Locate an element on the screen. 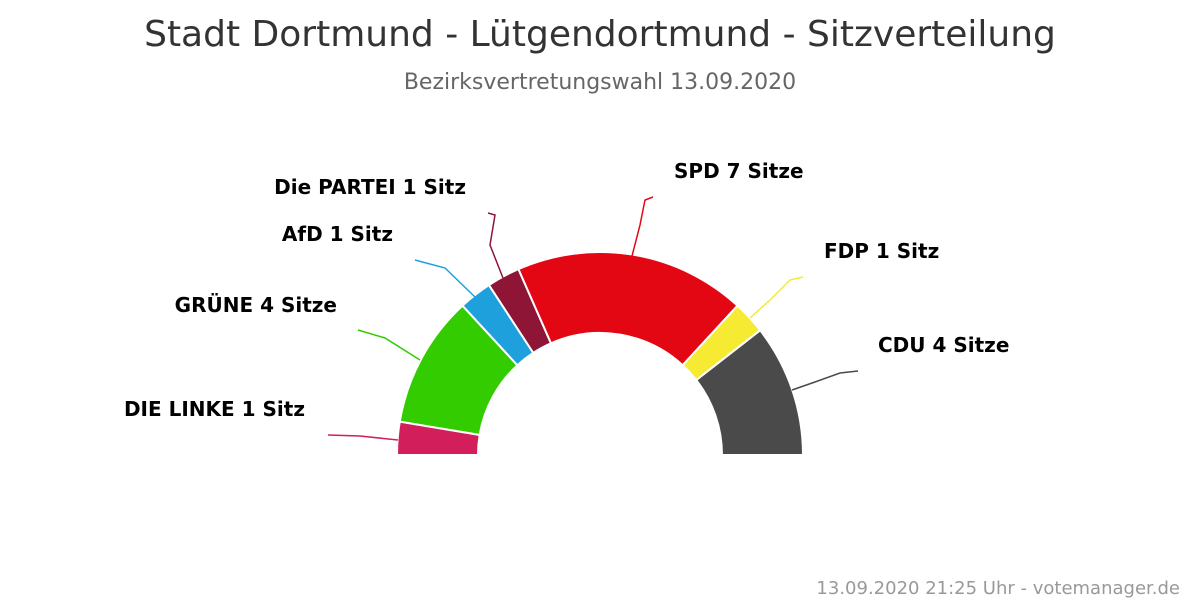 This screenshot has width=1200, height=600. data-label: DIE LINKE 1 Sitz is located at coordinates (214, 409).